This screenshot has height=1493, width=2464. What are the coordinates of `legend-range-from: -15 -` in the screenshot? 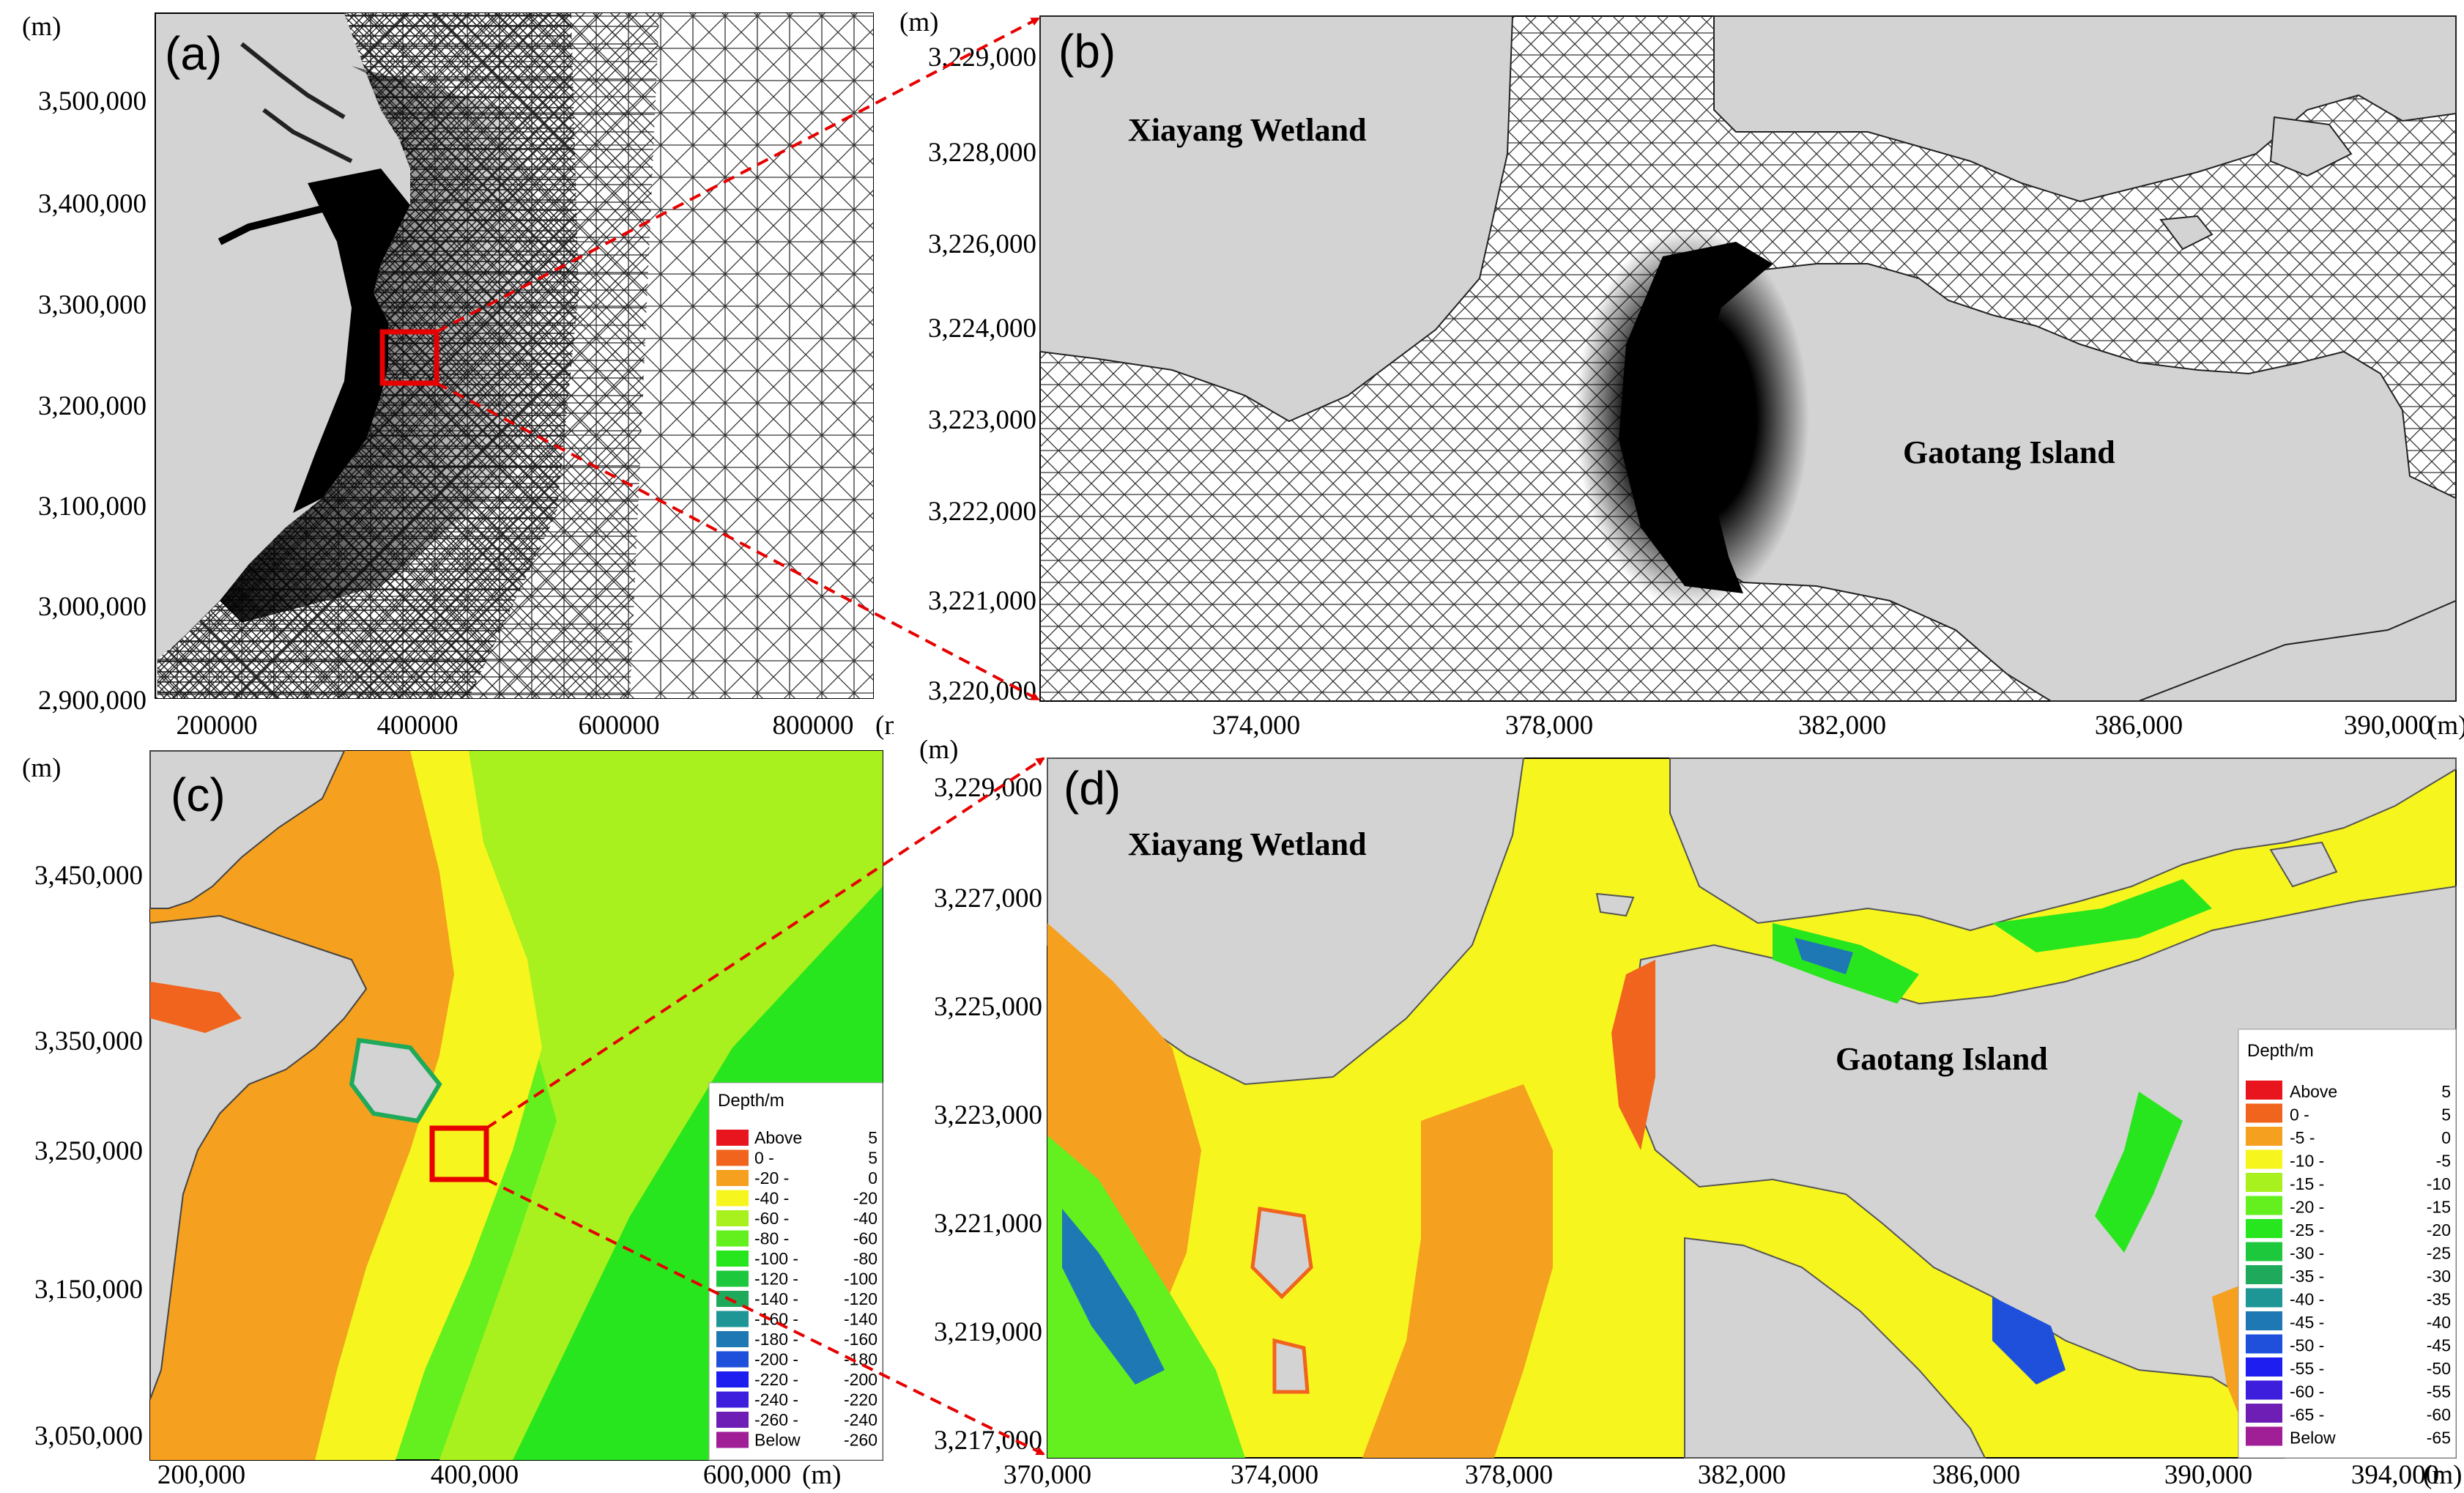 It's located at (2307, 1183).